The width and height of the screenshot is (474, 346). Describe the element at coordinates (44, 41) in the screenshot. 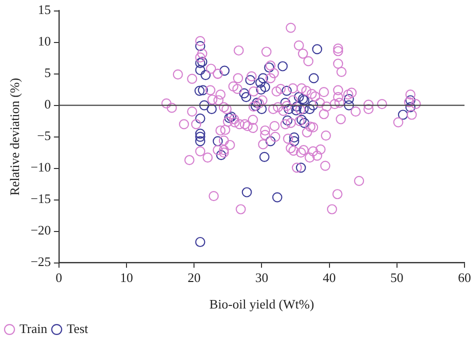

I see `y-tick-label: 10` at that location.